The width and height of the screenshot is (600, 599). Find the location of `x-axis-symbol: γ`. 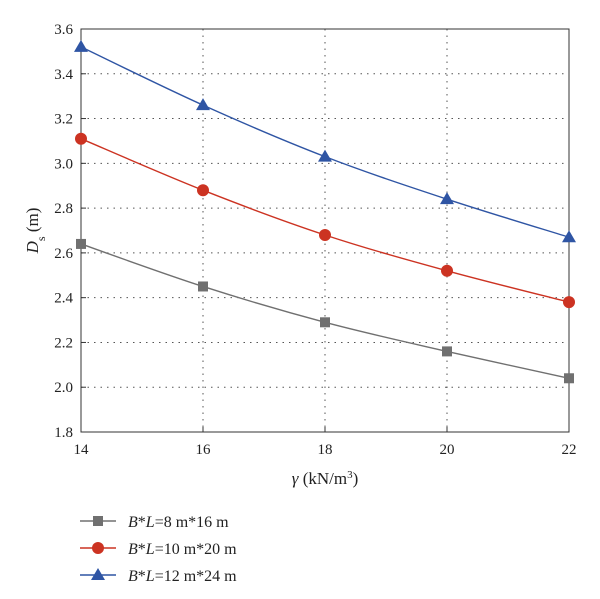

x-axis-symbol: γ is located at coordinates (296, 478).